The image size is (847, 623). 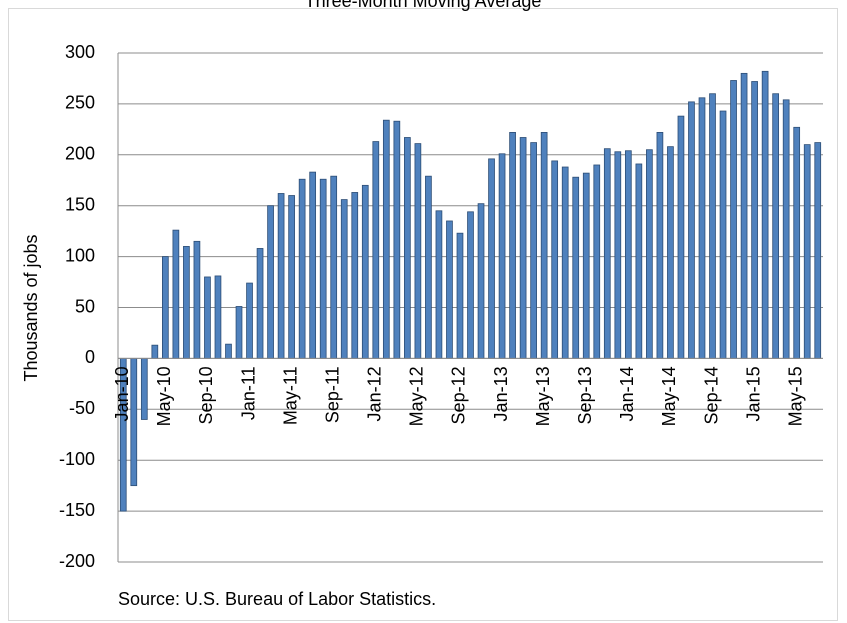 I want to click on source-note: Source: U.S. Bureau of Labor Statistics., so click(x=277, y=599).